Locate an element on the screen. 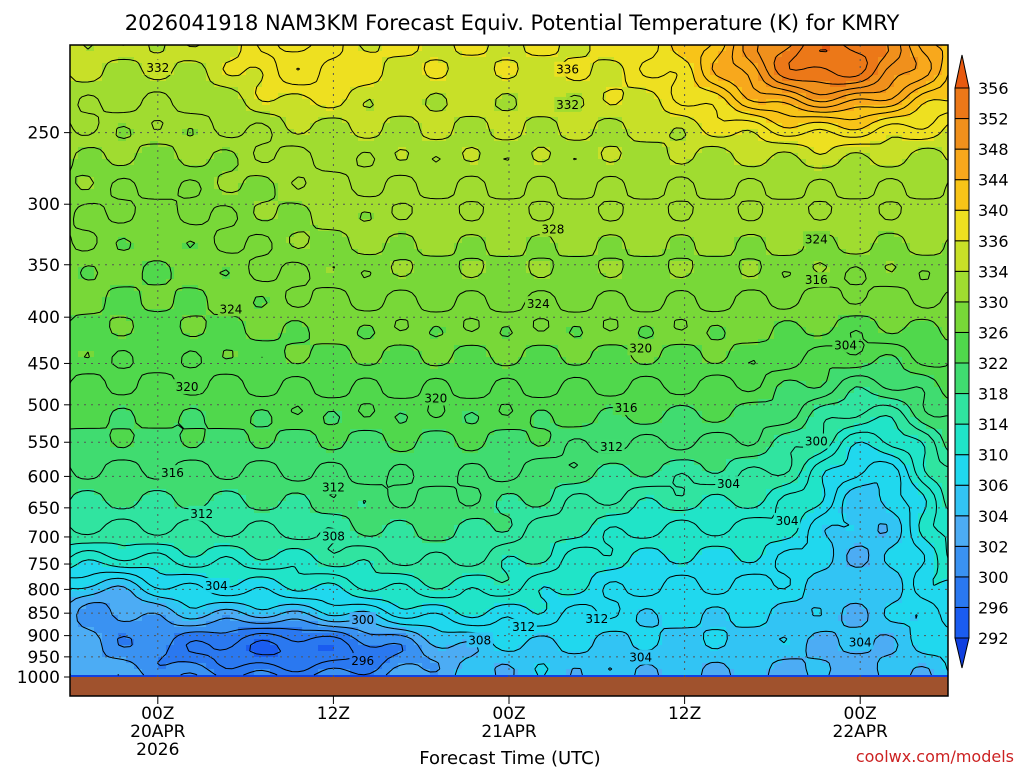 This screenshot has height=768, width=1024. y-tick-label: 600 is located at coordinates (44, 477).